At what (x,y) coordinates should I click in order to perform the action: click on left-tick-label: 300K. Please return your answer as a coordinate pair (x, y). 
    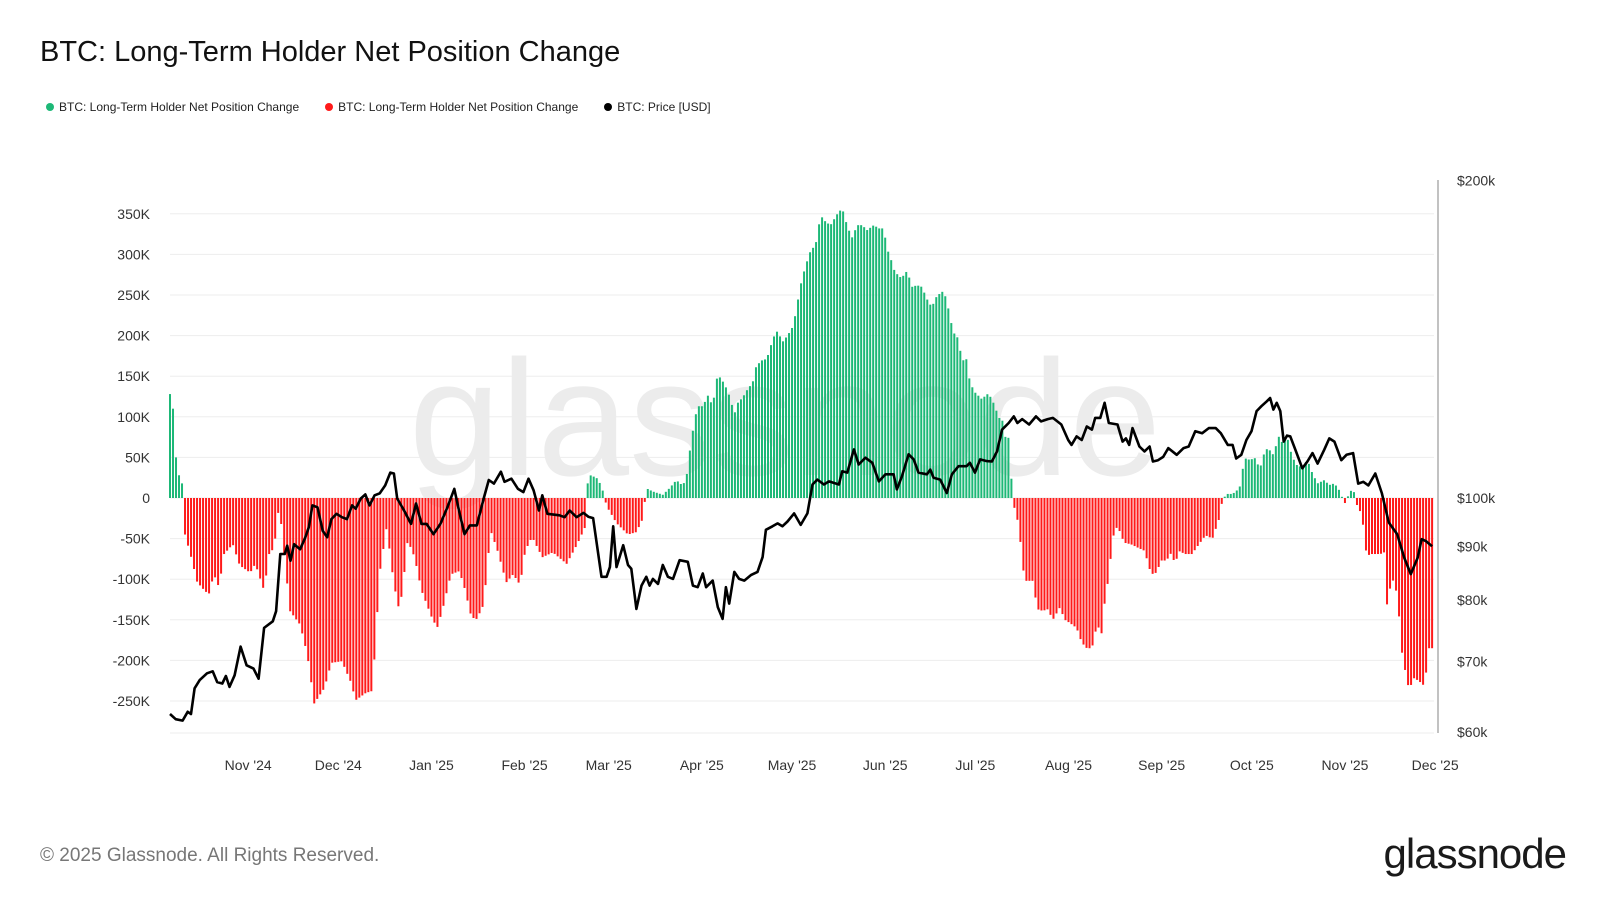
    Looking at the image, I should click on (133, 254).